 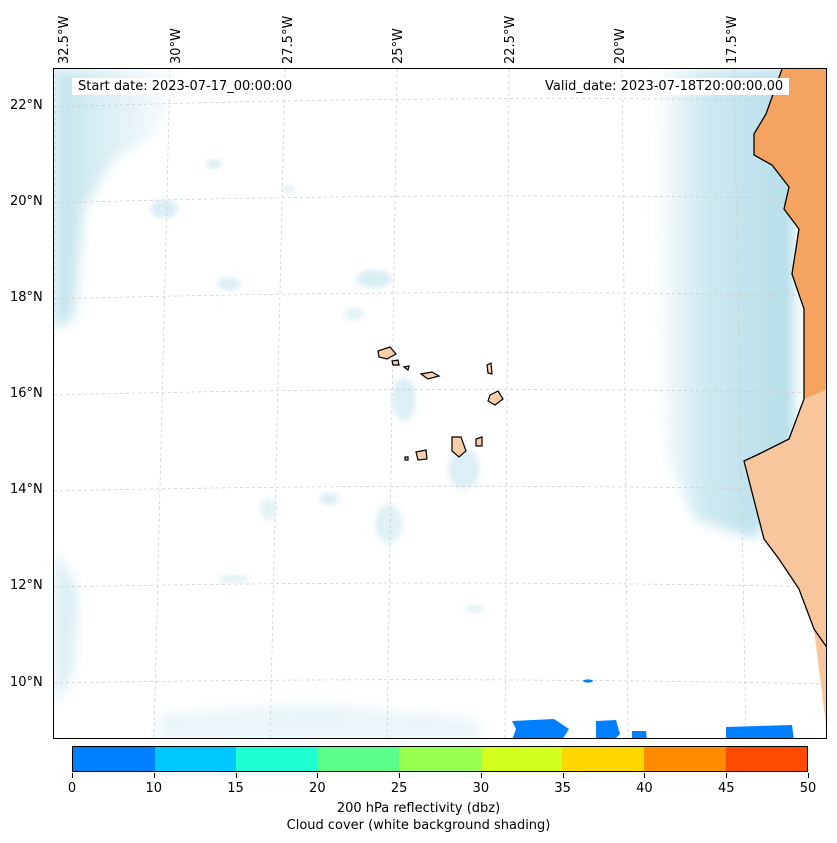 What do you see at coordinates (26, 585) in the screenshot?
I see `latitude-label: 12°N` at bounding box center [26, 585].